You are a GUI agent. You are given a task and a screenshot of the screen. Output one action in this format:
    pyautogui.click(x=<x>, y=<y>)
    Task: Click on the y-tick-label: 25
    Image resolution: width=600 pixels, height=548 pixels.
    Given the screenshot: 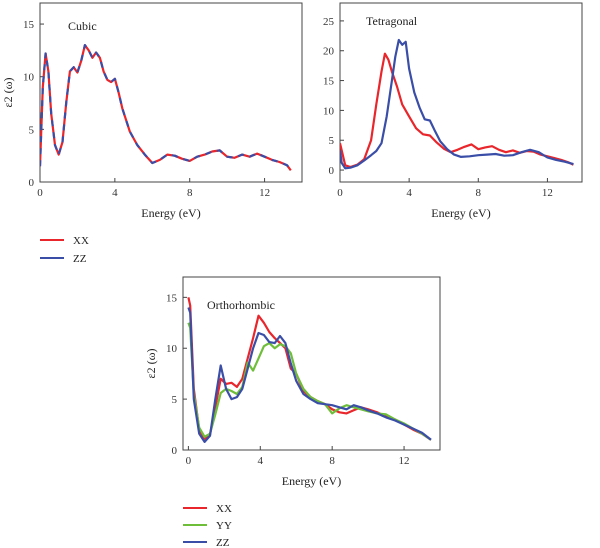 What is the action you would take?
    pyautogui.click(x=329, y=22)
    